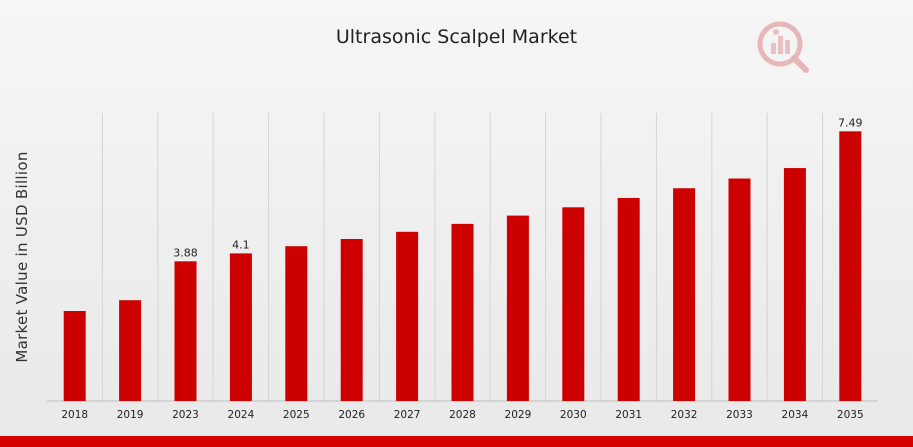 The width and height of the screenshot is (913, 447). Describe the element at coordinates (739, 415) in the screenshot. I see `x-tick-label: 2033` at that location.